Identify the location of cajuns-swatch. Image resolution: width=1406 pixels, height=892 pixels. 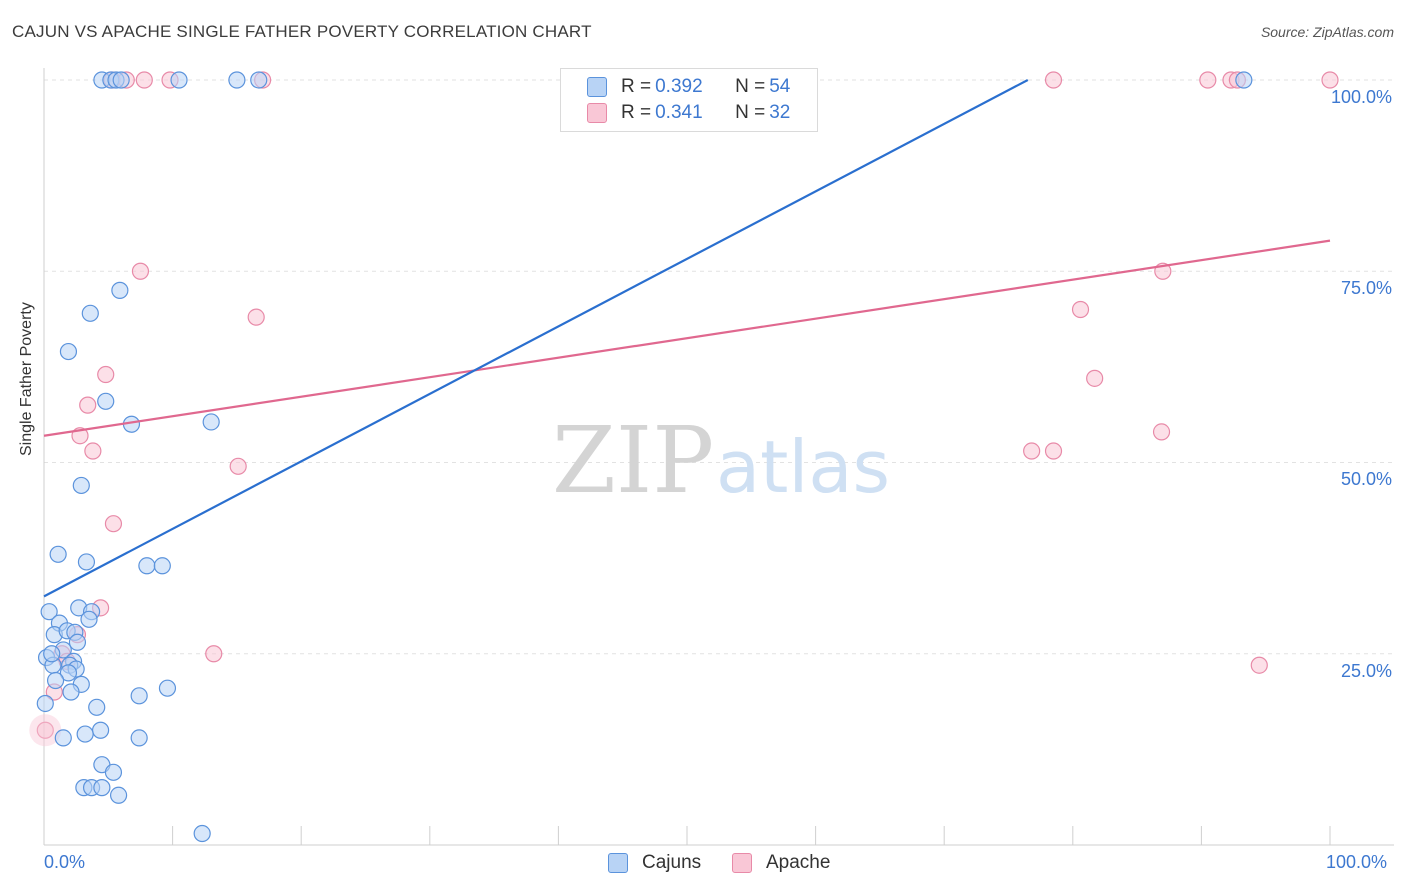
(597, 87).